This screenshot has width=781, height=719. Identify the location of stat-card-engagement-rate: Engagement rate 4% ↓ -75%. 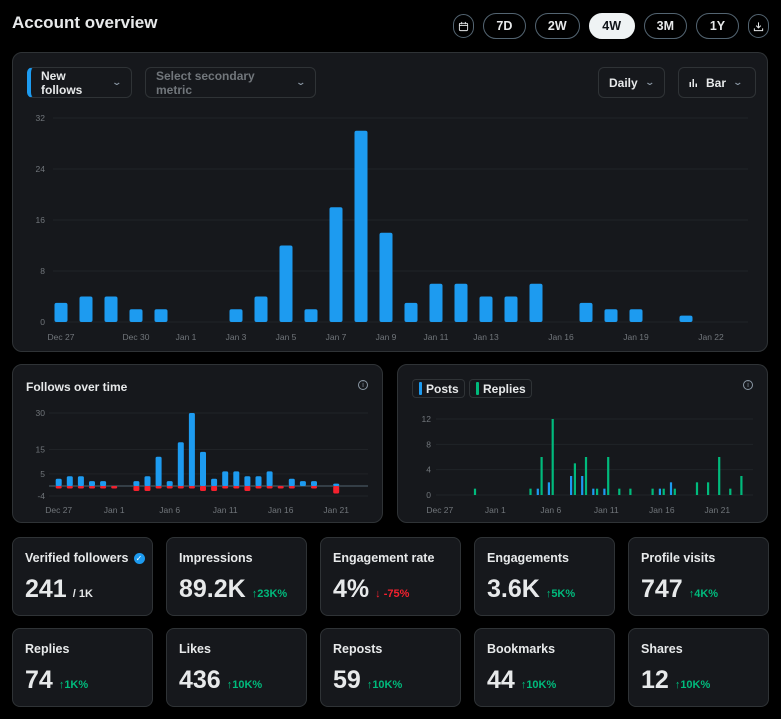
(390, 576).